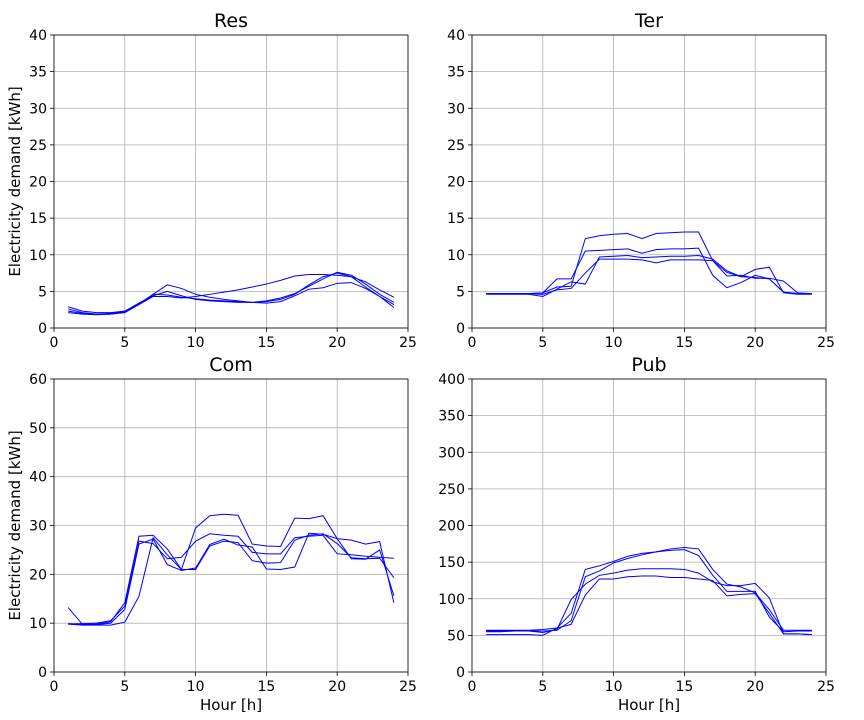 The image size is (864, 720). I want to click on chart-title: Pub, so click(648, 365).